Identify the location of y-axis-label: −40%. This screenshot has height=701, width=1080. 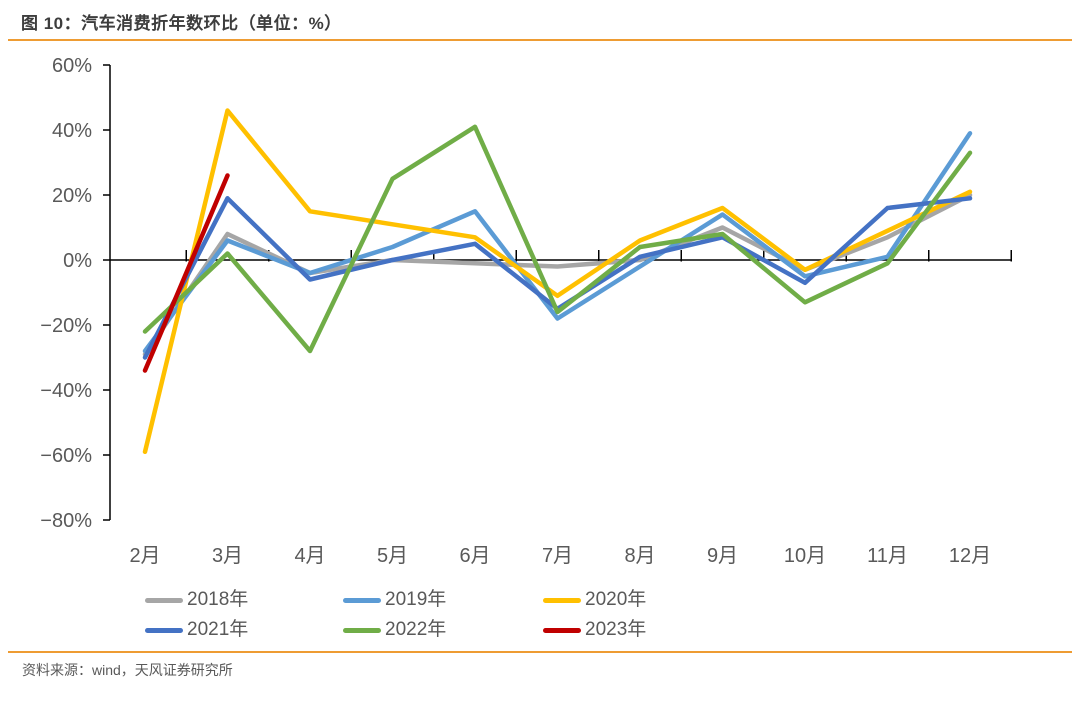
(66, 391).